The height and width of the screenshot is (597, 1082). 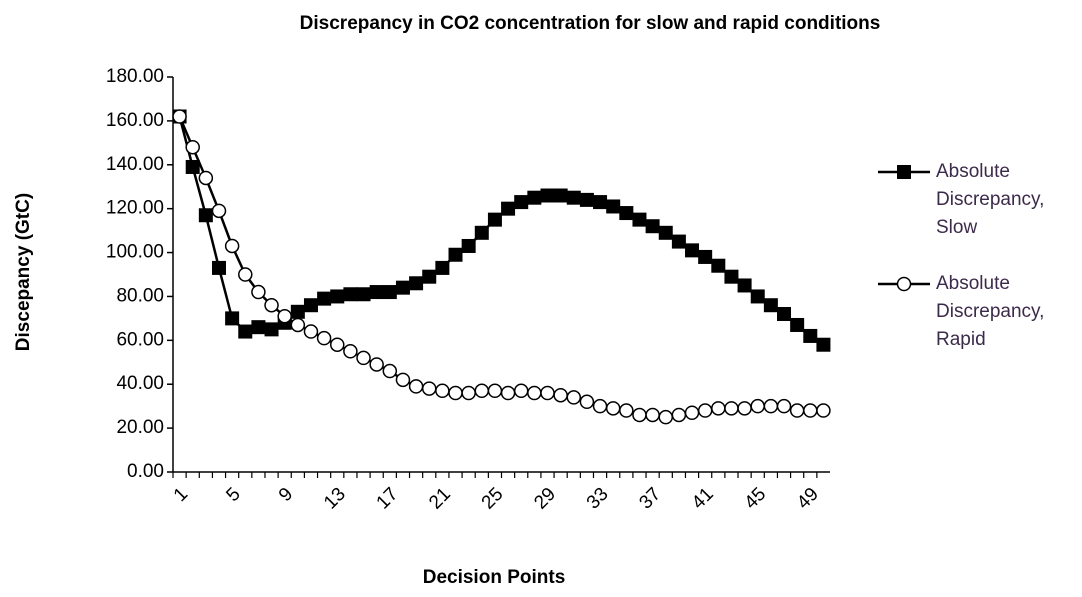 What do you see at coordinates (990, 199) in the screenshot?
I see `legend-label: Absolute Discrepancy, Slow` at bounding box center [990, 199].